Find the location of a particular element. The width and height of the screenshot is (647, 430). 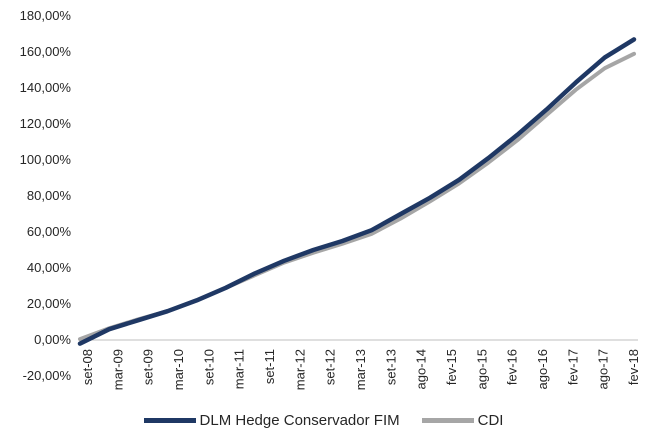

x-tick-label: ago-15 is located at coordinates (481, 369).